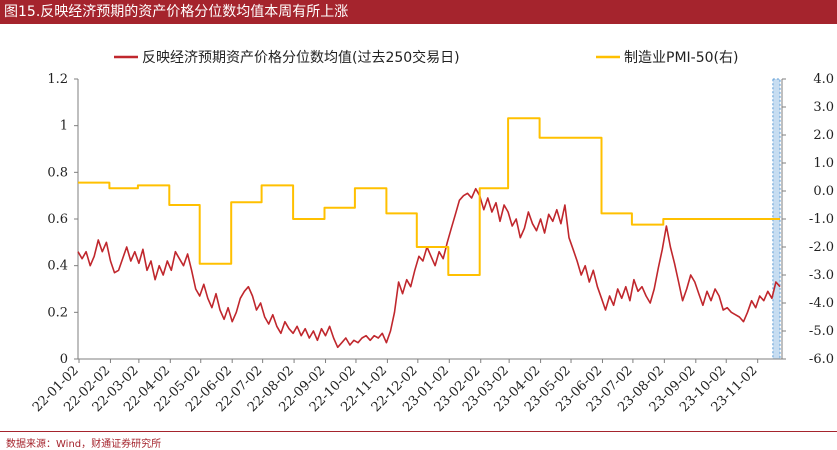 The image size is (837, 450). I want to click on source-note: 数据来源：Wind，财通证券研究所, so click(84, 444).